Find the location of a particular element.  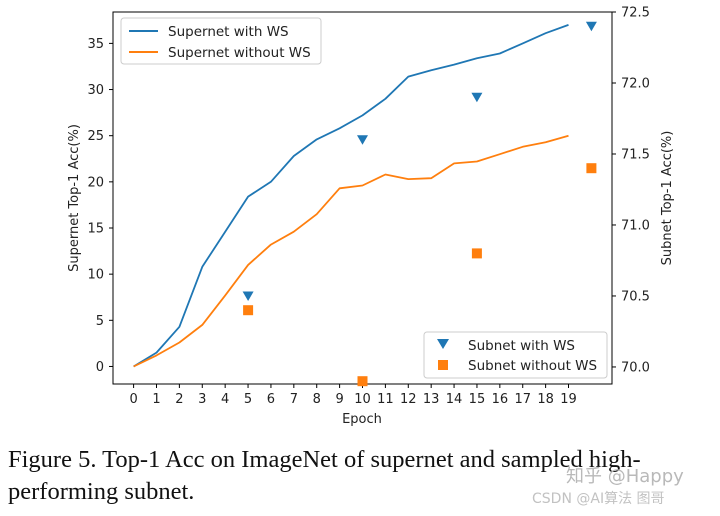

y-right-tick-label: 71.0 is located at coordinates (635, 225).